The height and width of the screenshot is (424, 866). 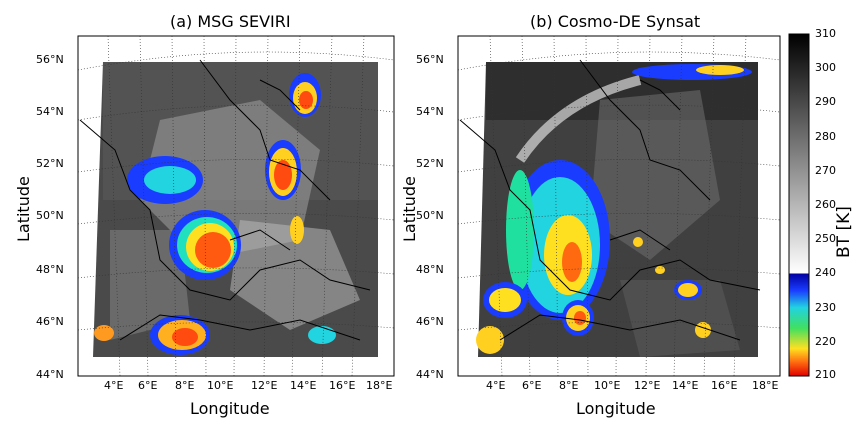 I want to click on colorbar-tick: 290, so click(x=825, y=101).